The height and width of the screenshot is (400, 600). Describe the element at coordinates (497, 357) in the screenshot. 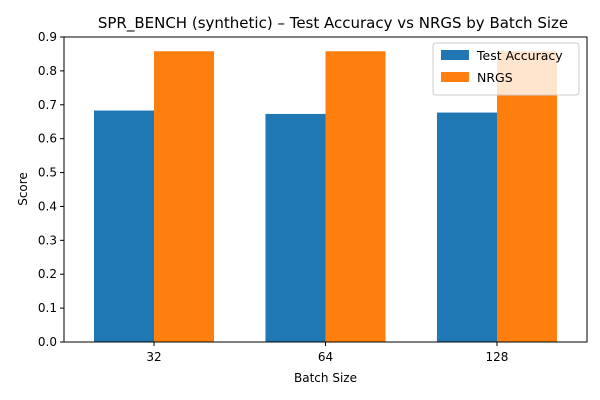

I see `x-tick-label: 128` at that location.